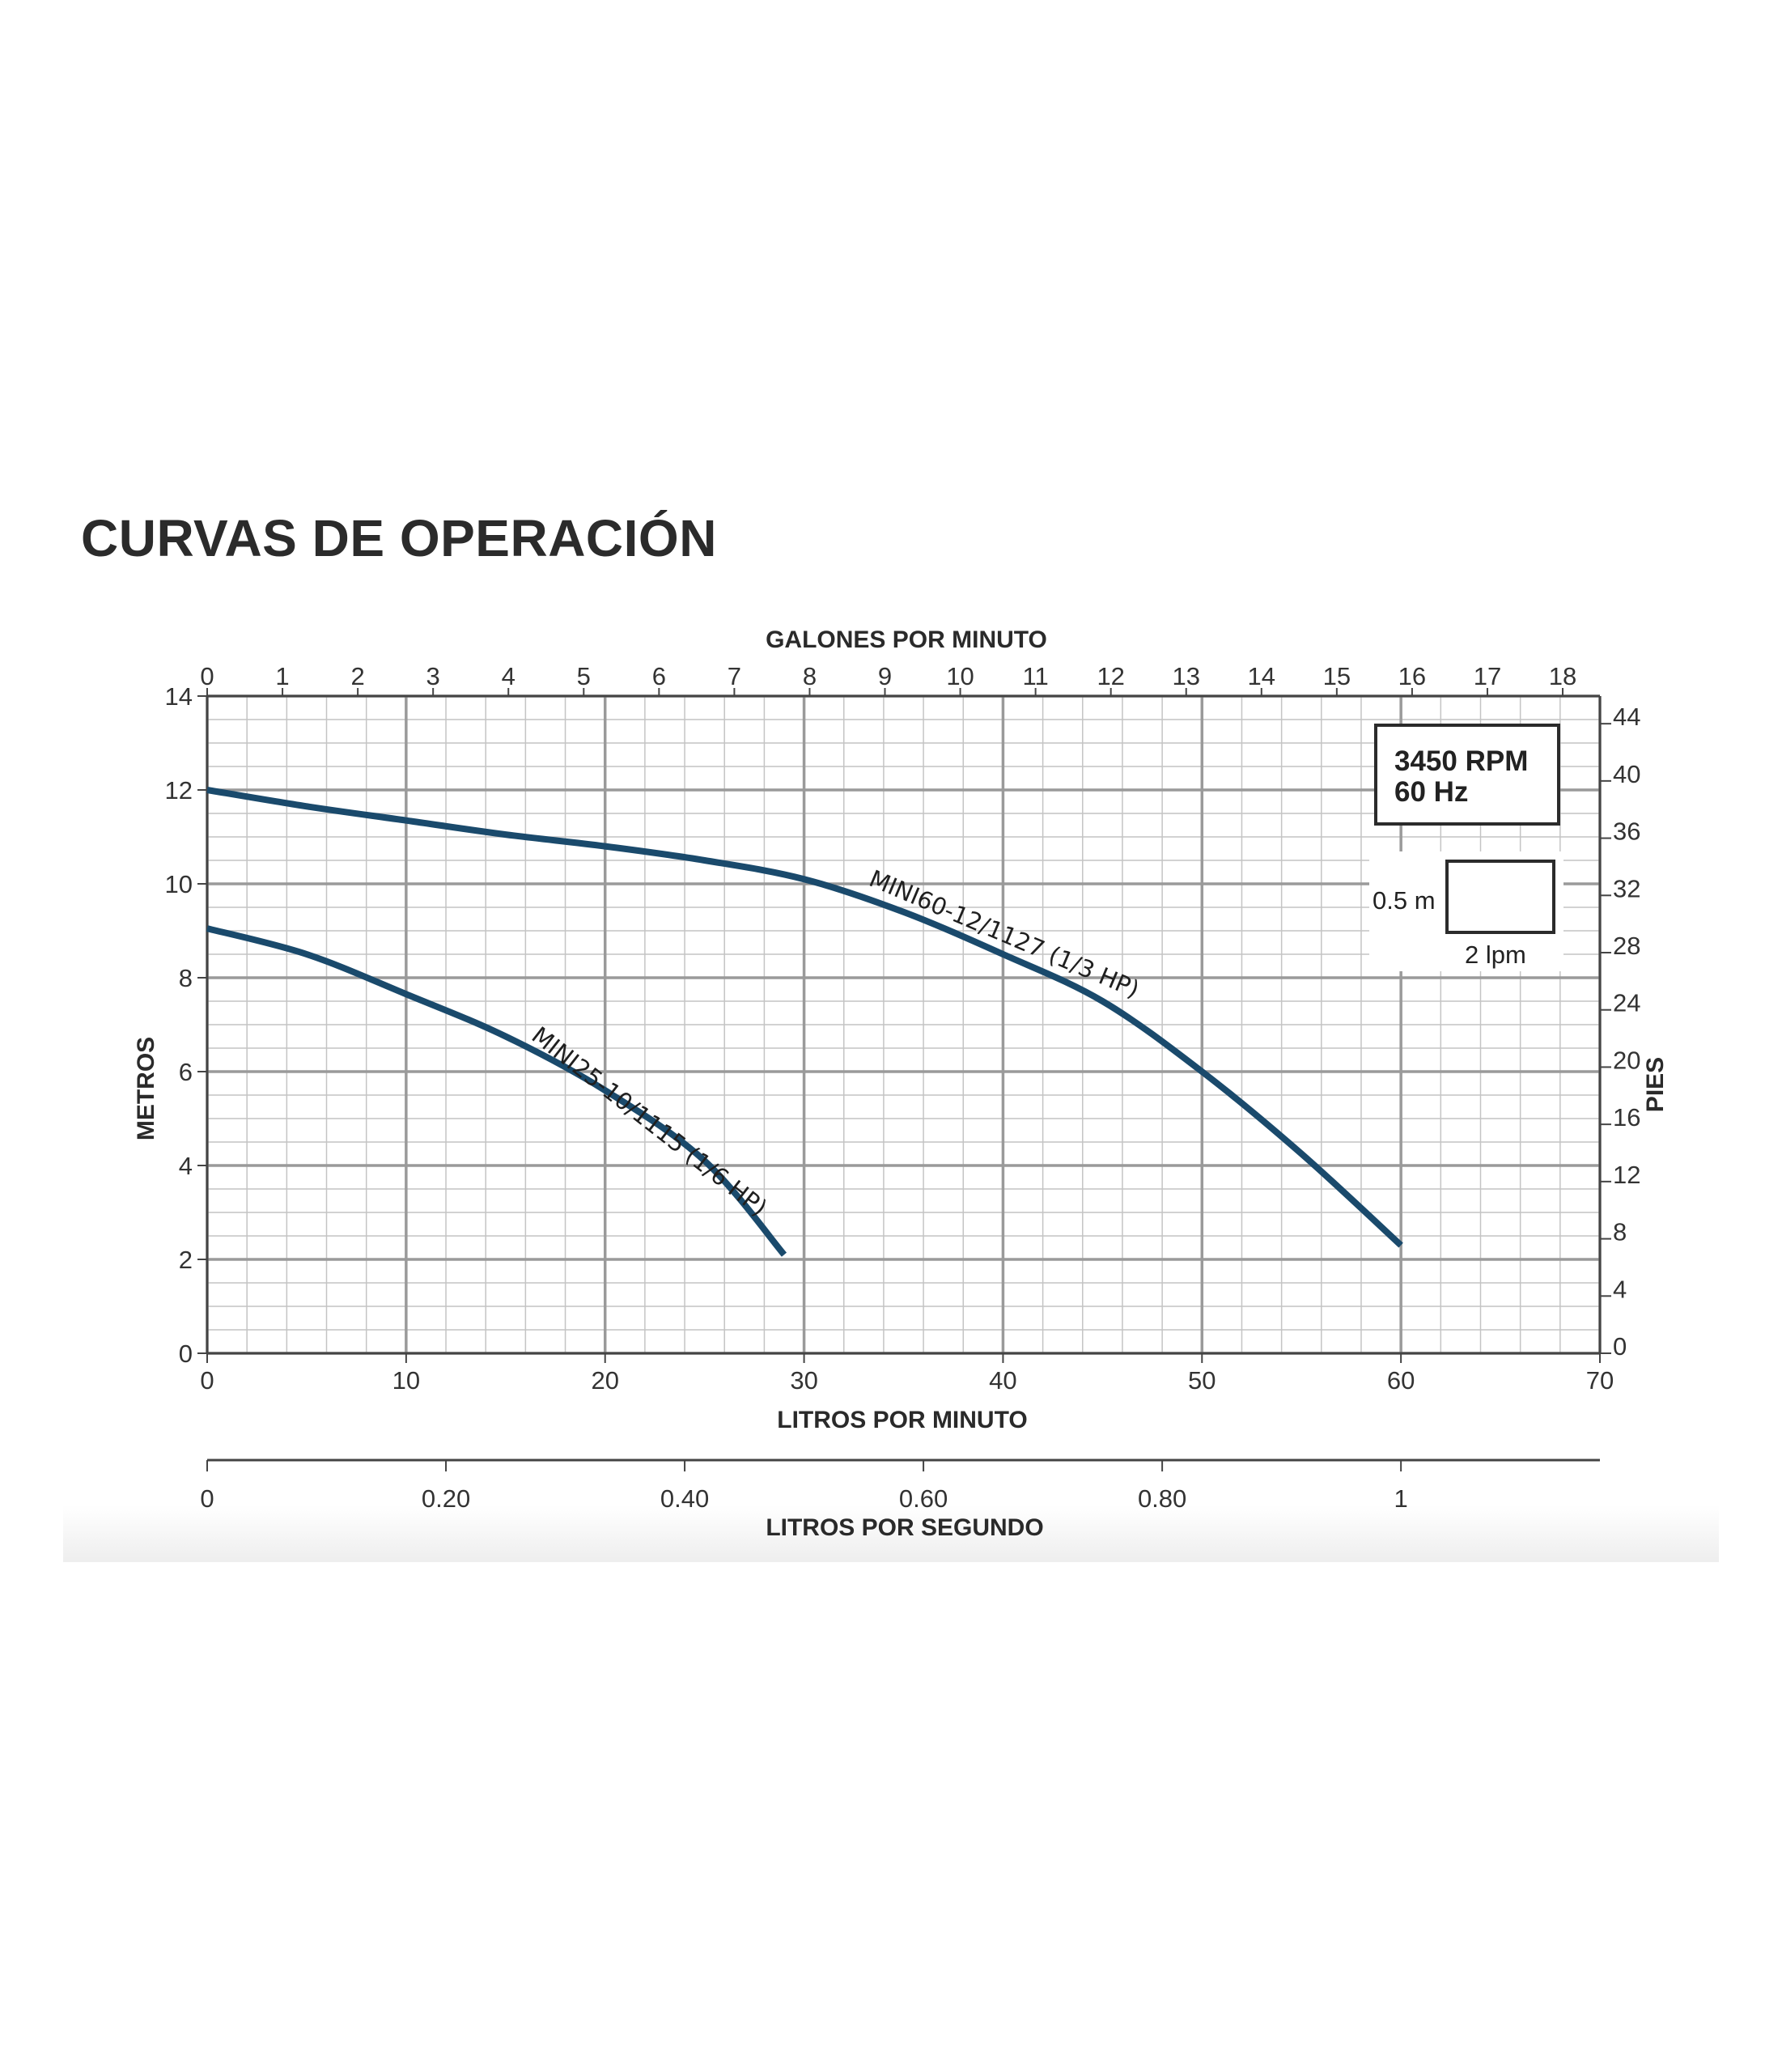  What do you see at coordinates (1626, 888) in the screenshot?
I see `right-tick-label: 32` at bounding box center [1626, 888].